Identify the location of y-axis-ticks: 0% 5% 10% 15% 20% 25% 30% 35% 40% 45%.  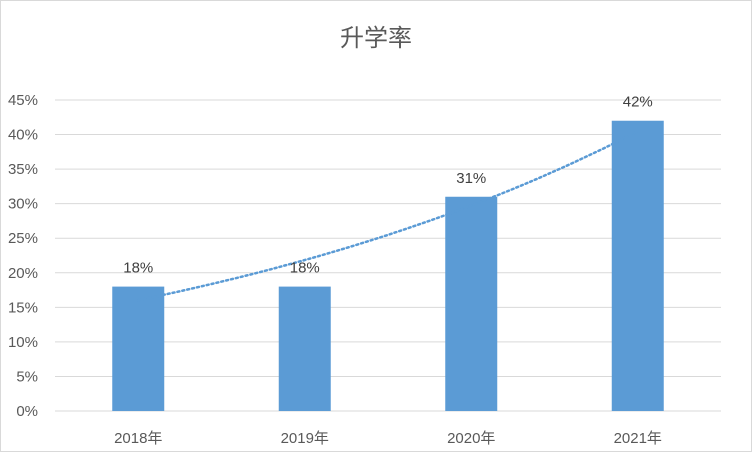
(23, 256).